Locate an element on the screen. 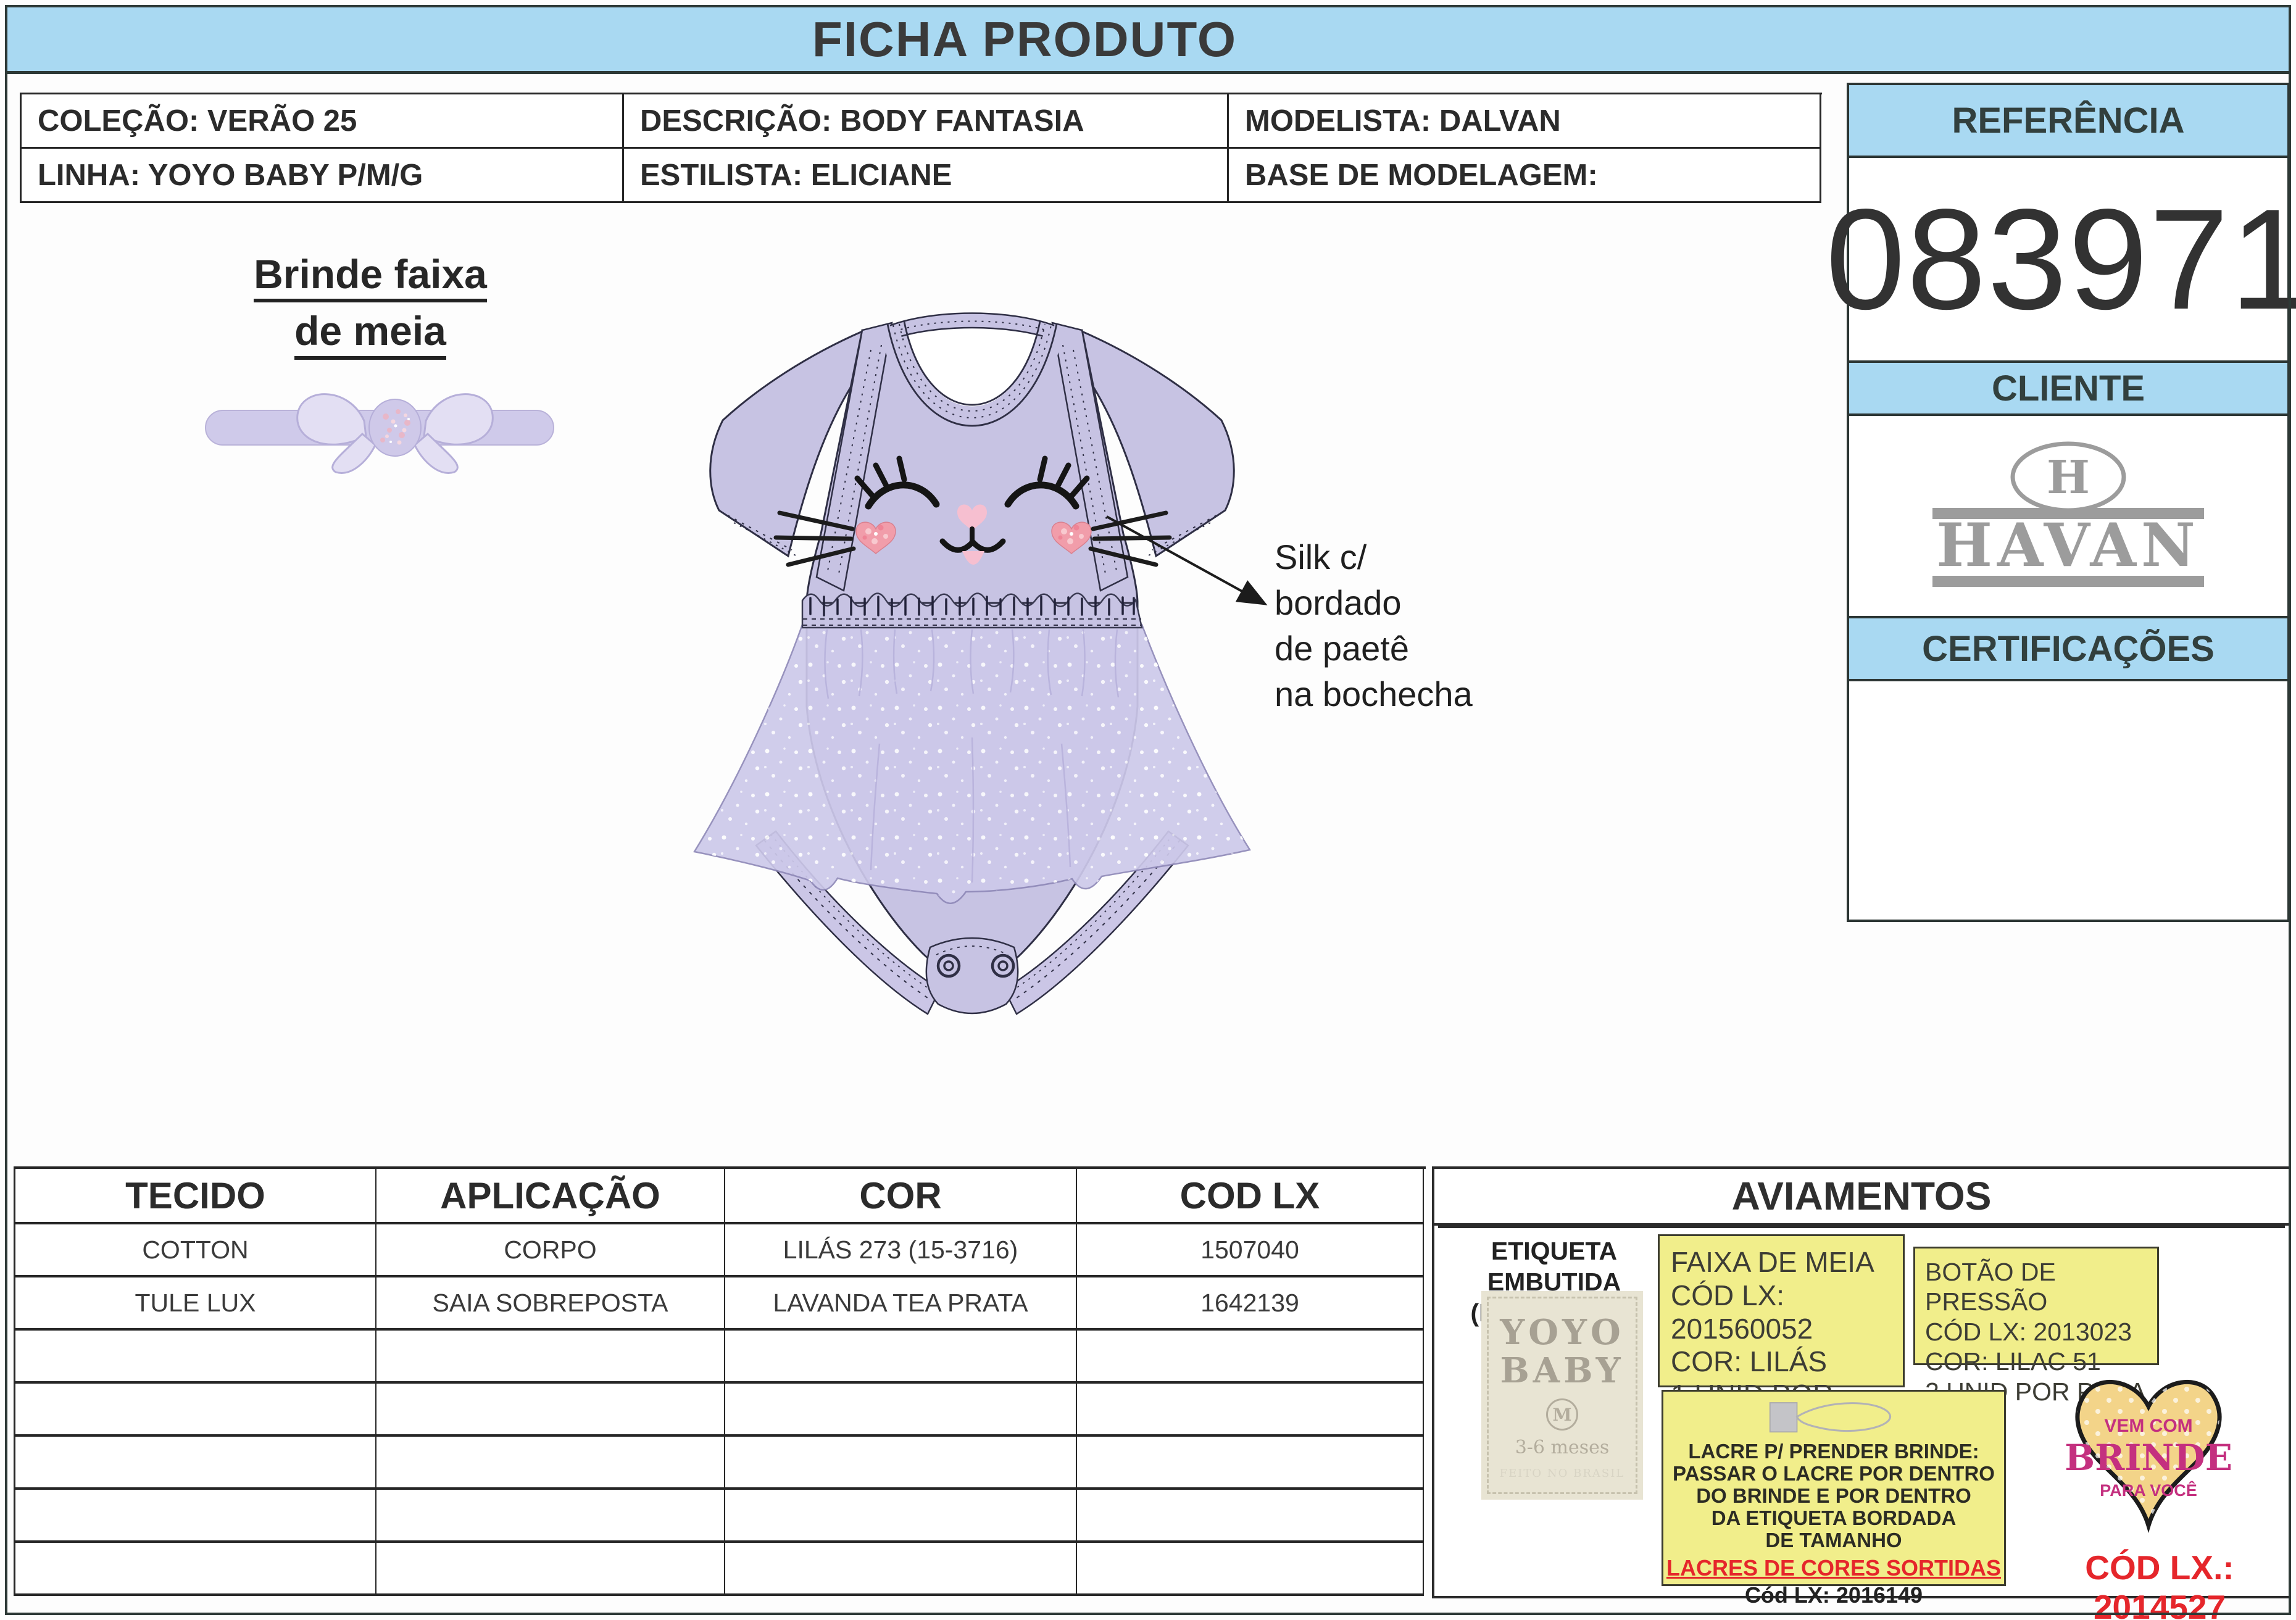 The image size is (2296, 1620). sequin-cheek-right is located at coordinates (1071, 537).